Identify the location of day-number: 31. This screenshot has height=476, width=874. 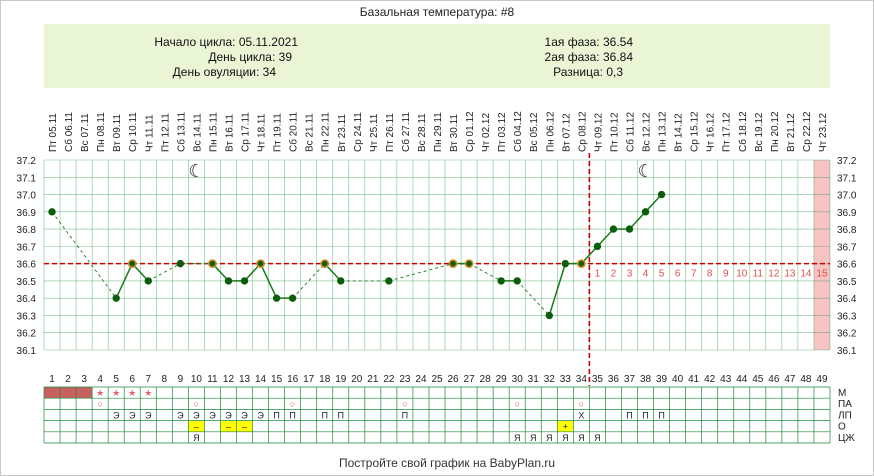
(534, 379).